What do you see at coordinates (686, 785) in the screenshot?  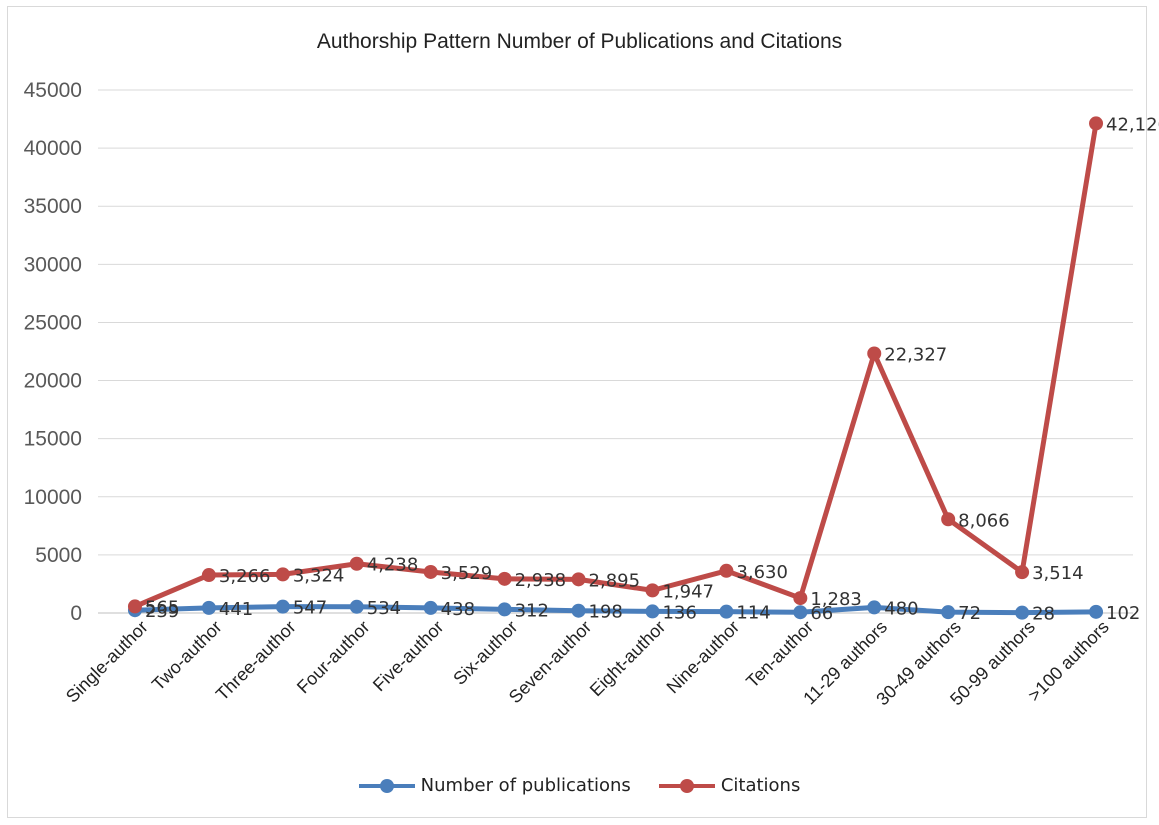 I see `legend-swatch-citations` at bounding box center [686, 785].